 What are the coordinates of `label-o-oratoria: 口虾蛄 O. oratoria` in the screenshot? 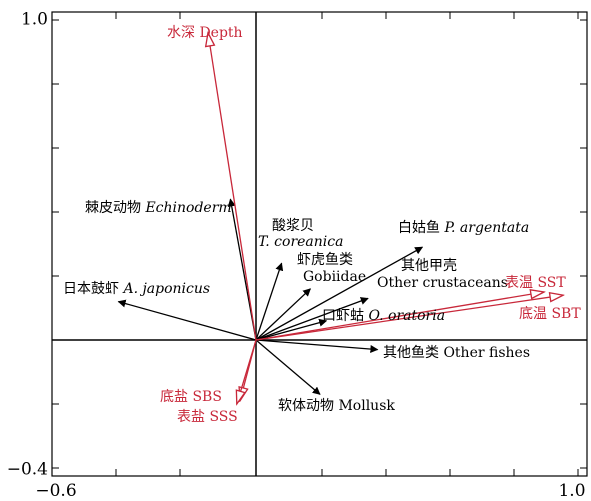 It's located at (383, 316).